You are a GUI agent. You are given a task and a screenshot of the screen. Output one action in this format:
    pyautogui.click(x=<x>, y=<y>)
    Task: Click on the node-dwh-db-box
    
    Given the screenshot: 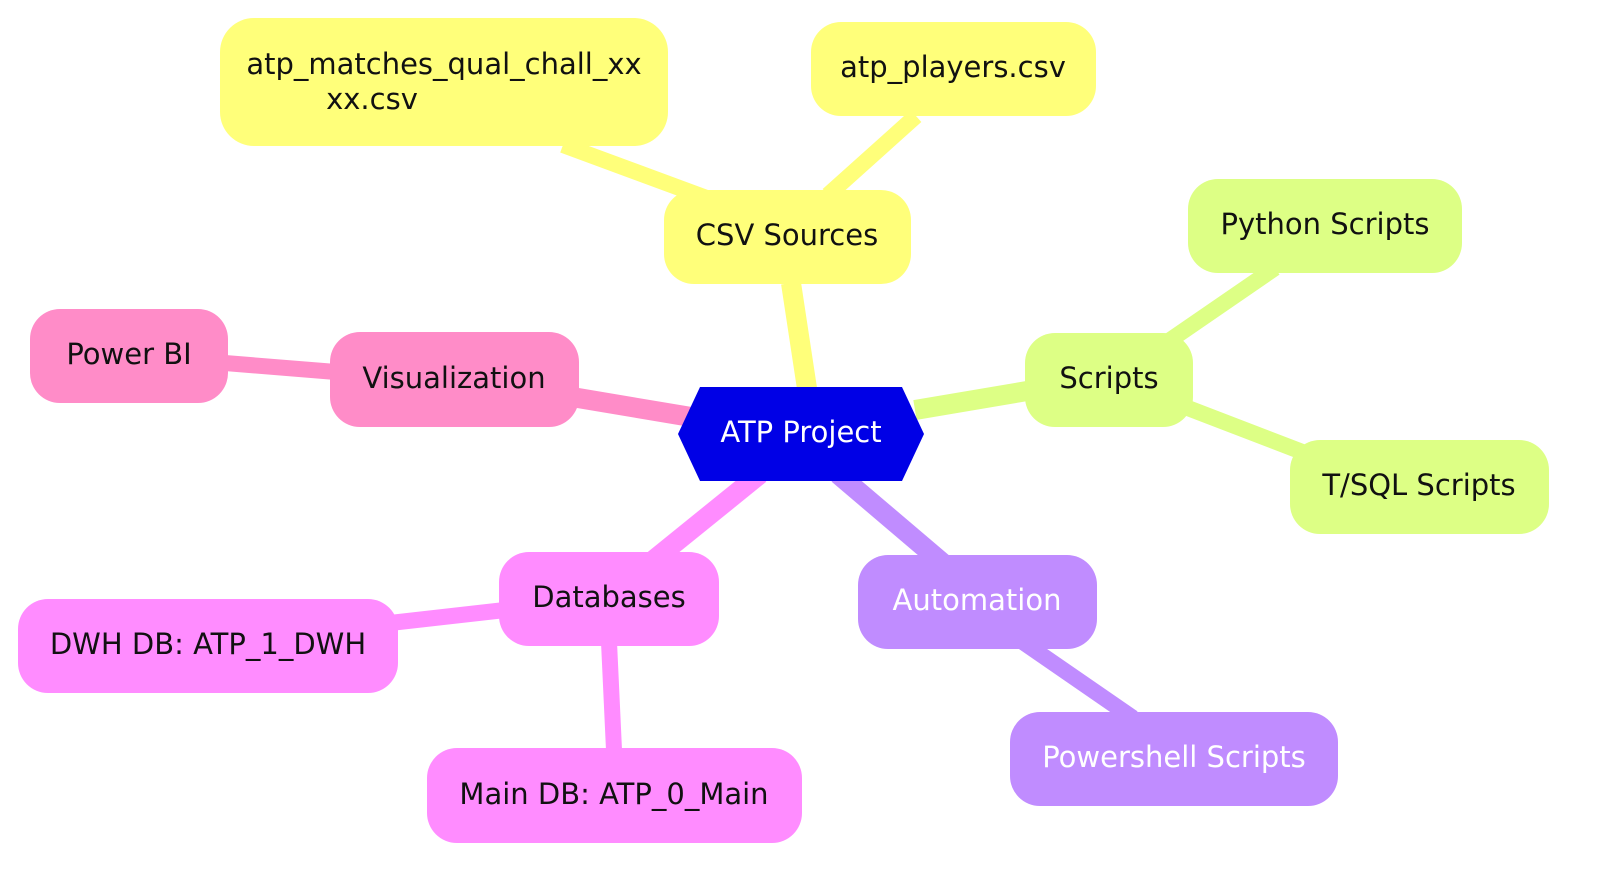 What is the action you would take?
    pyautogui.click(x=208, y=646)
    